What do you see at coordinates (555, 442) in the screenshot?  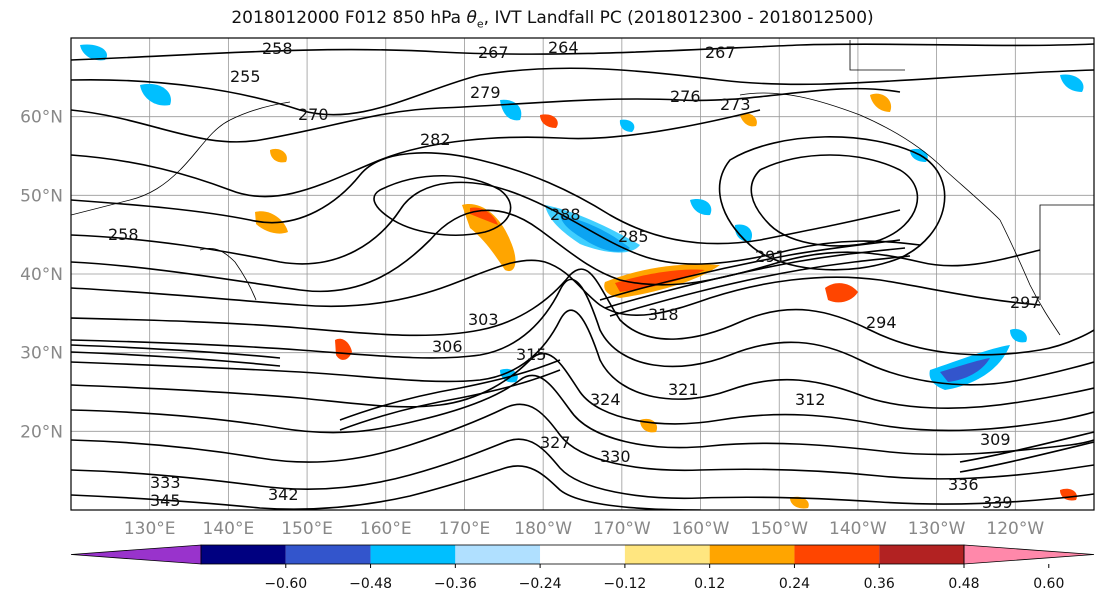 I see `contour-label: 327` at bounding box center [555, 442].